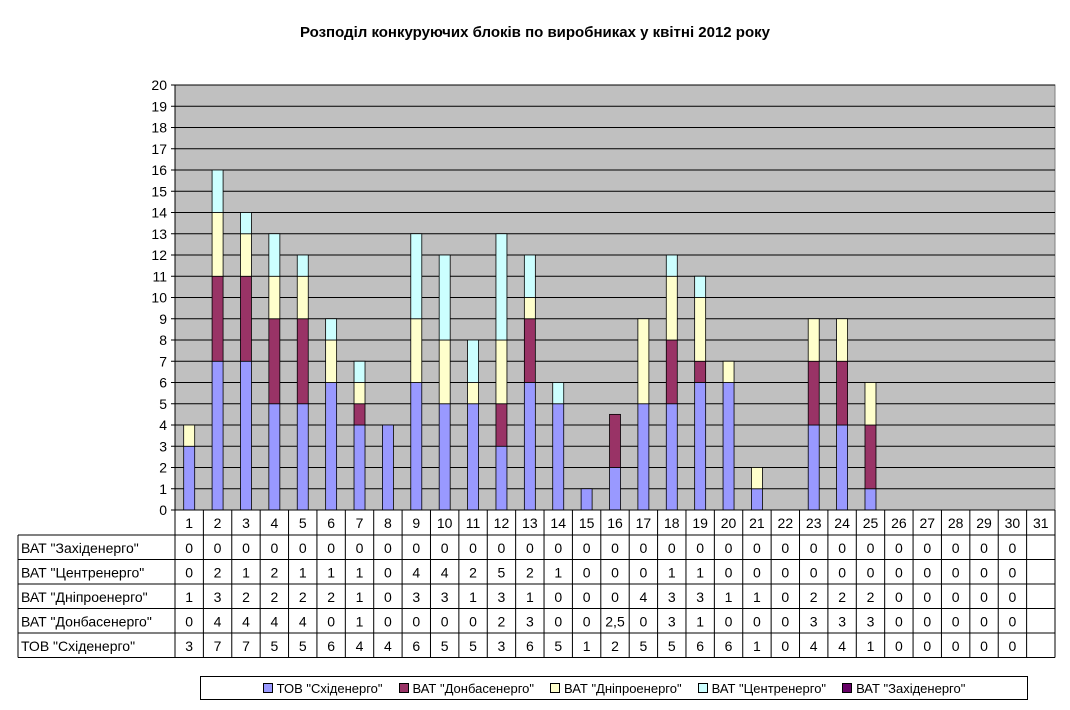  I want to click on y-tick-label: 10, so click(159, 298).